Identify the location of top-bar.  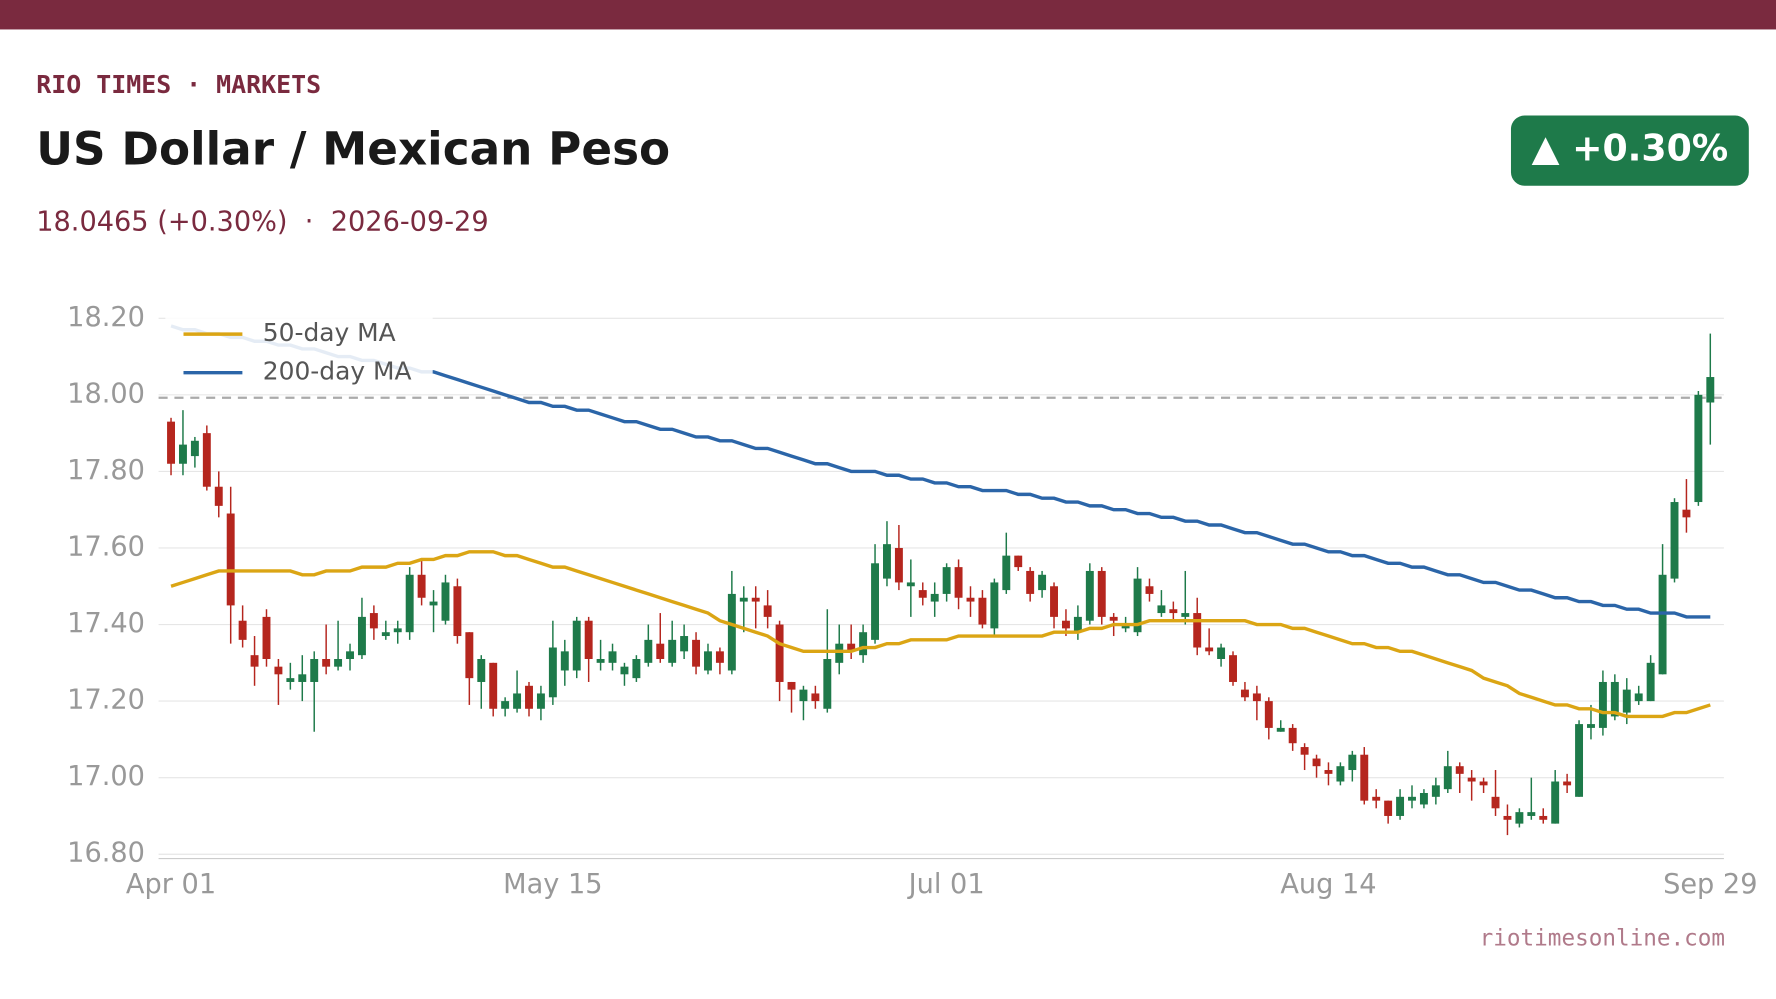
(888, 15).